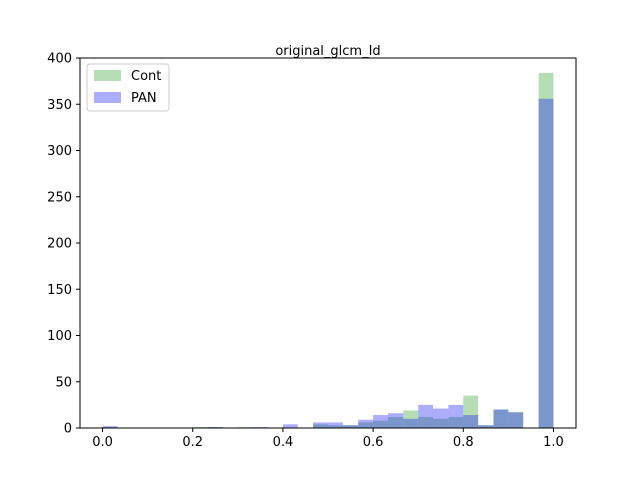  Describe the element at coordinates (328, 439) in the screenshot. I see `x-axis: 0.0 0.2 0.4 0.6 0.8 1.0` at that location.